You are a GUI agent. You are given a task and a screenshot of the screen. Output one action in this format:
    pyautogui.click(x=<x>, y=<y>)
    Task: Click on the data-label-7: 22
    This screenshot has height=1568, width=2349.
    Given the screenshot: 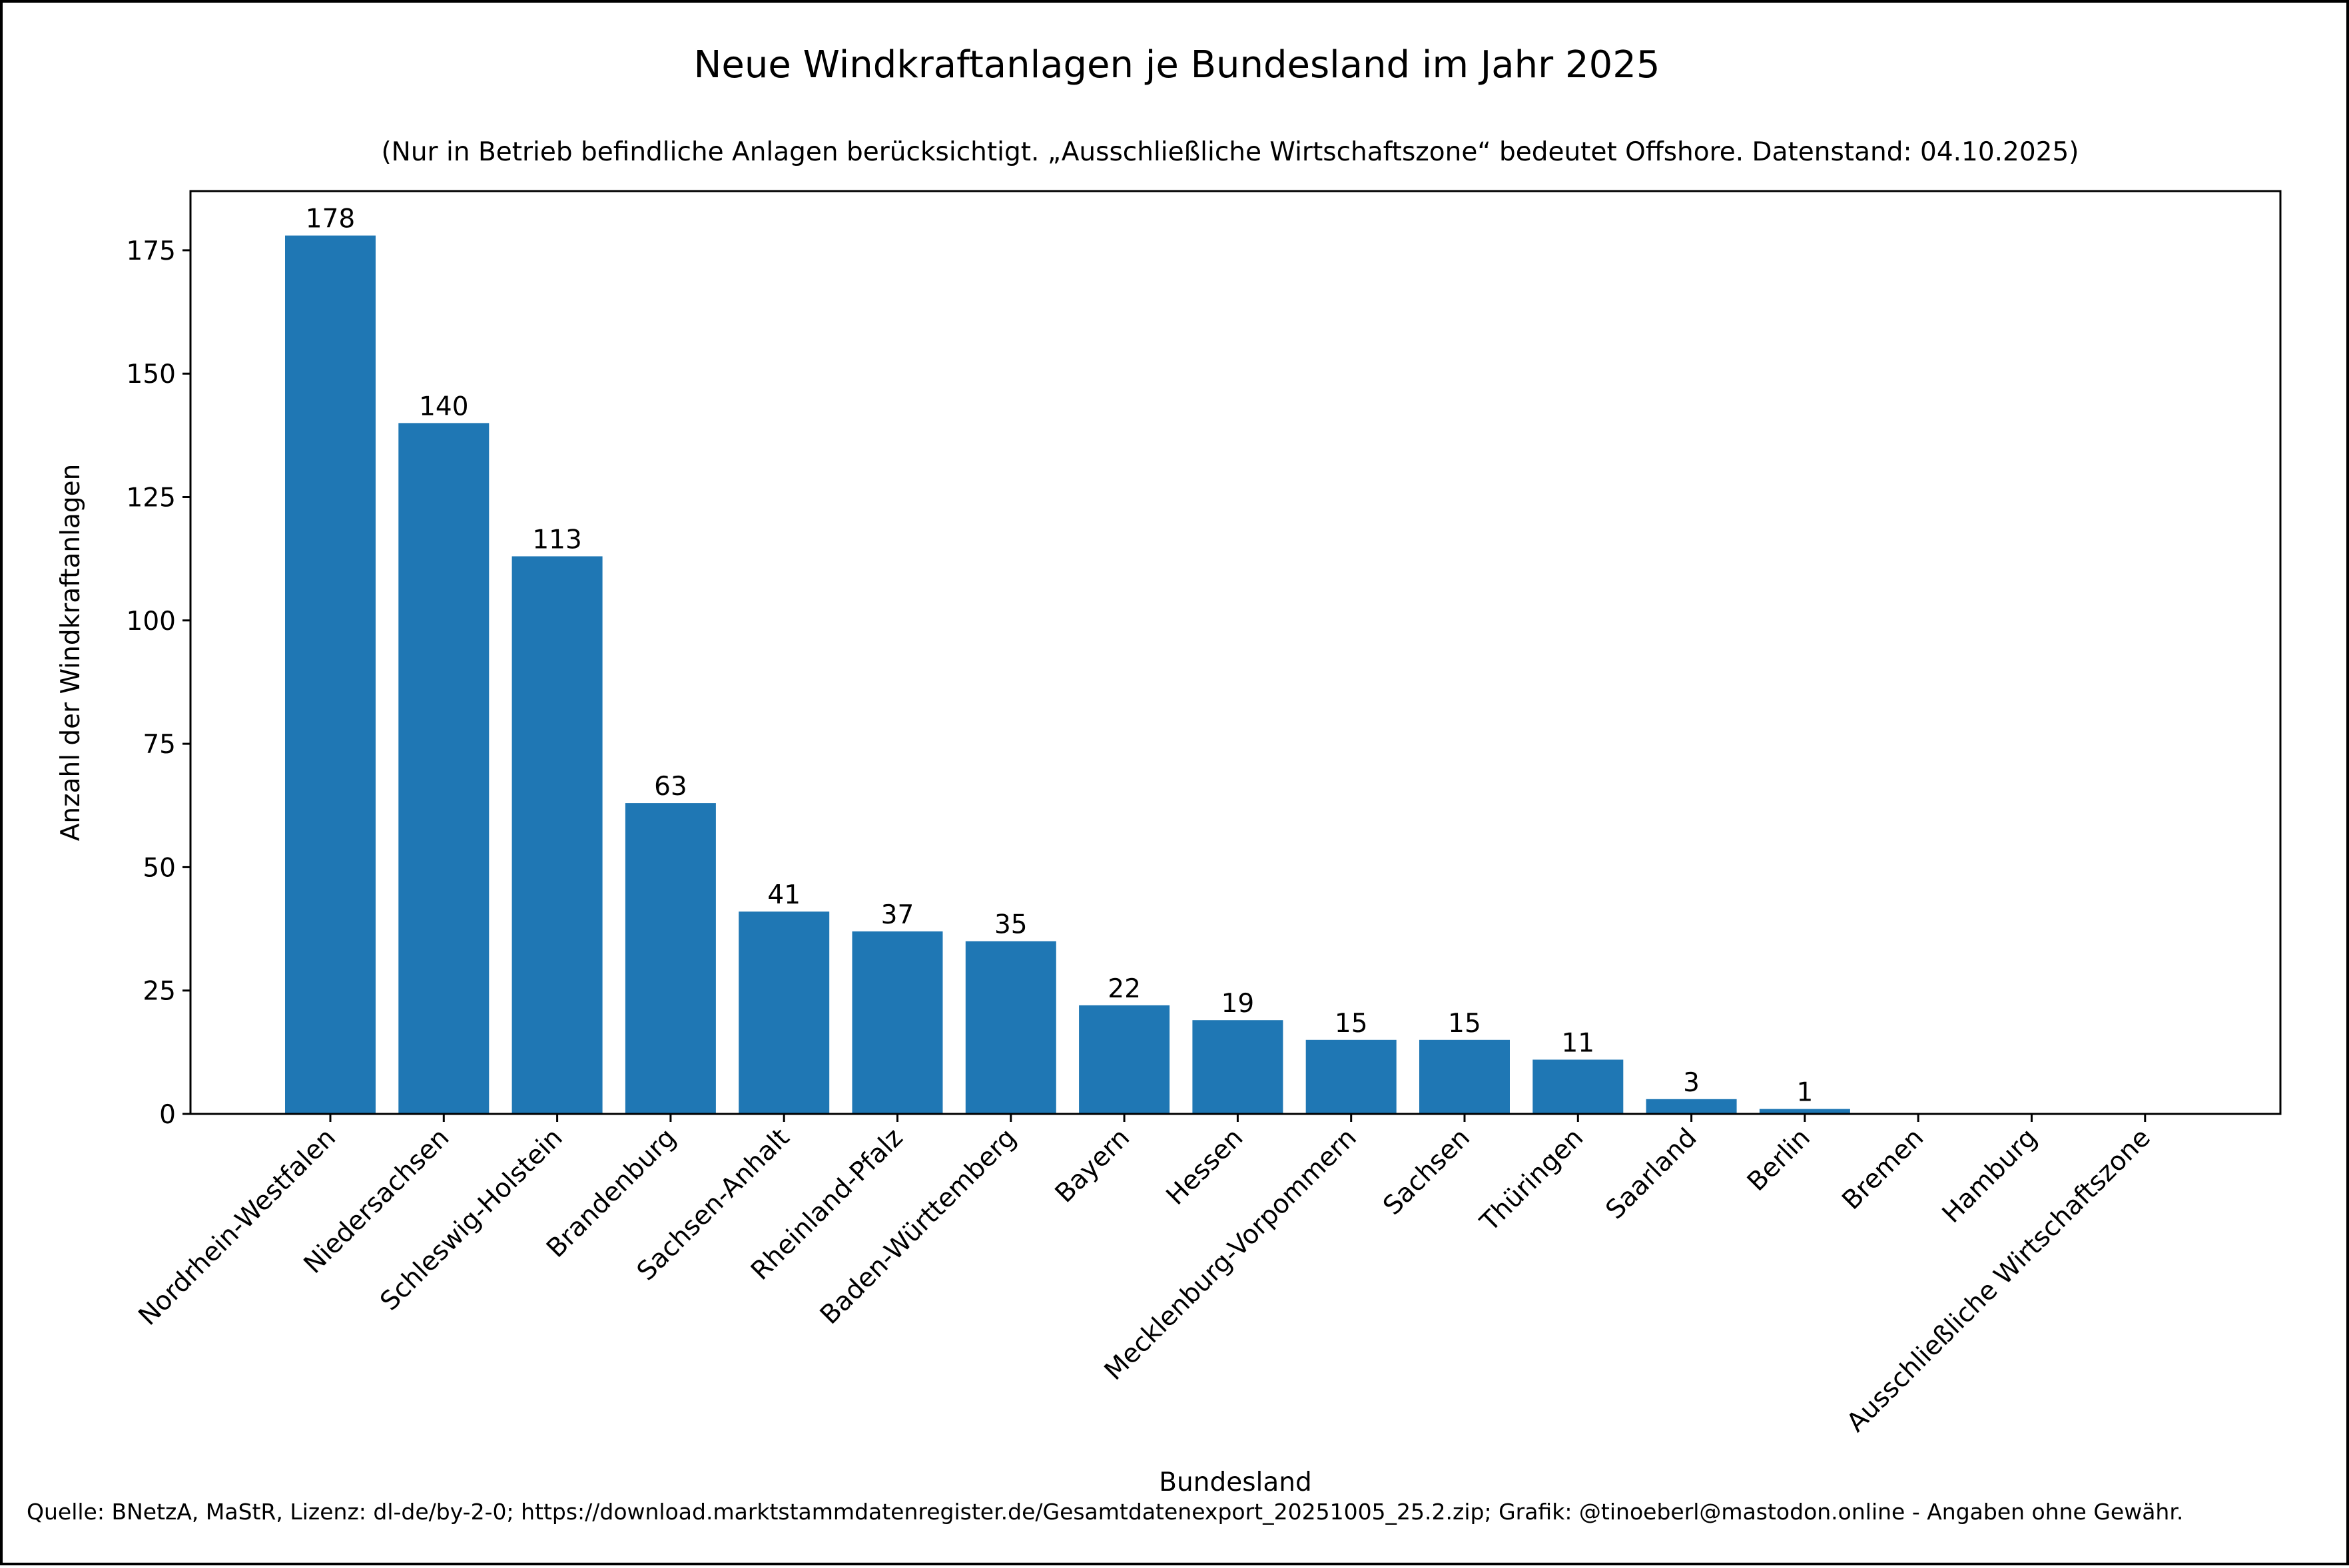 What is the action you would take?
    pyautogui.click(x=1124, y=989)
    